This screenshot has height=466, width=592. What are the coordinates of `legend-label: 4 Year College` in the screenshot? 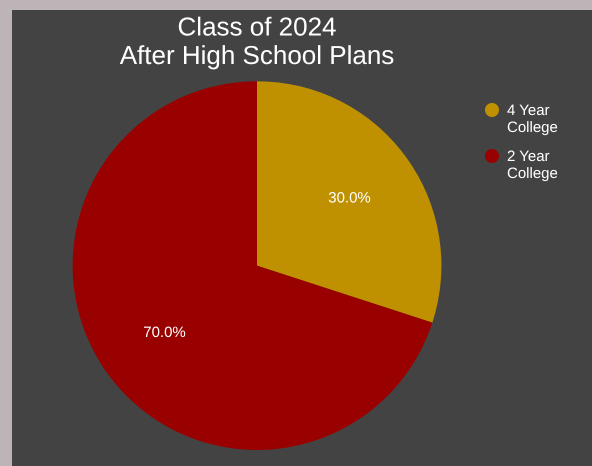 It's located at (533, 119).